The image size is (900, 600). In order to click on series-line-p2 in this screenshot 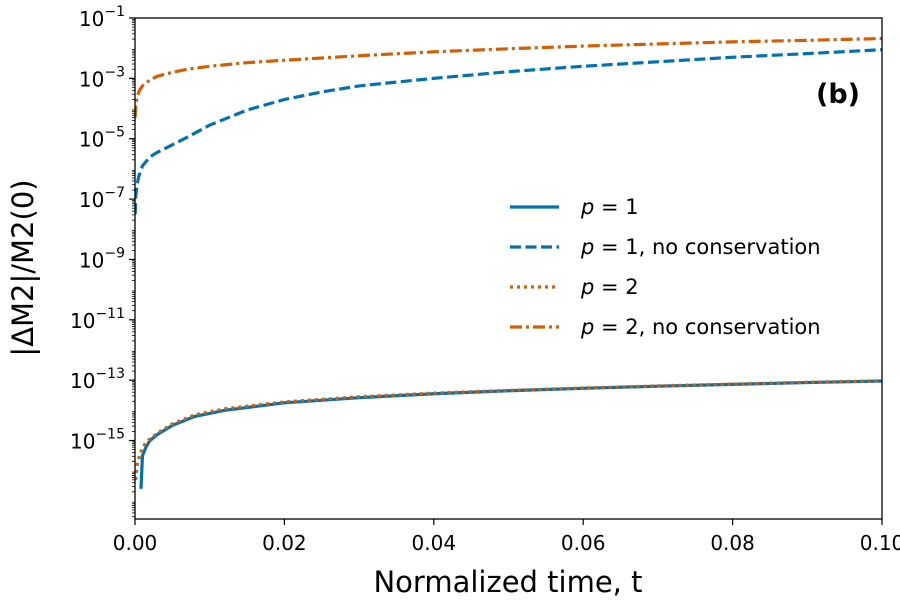, I will do `click(508, 429)`.